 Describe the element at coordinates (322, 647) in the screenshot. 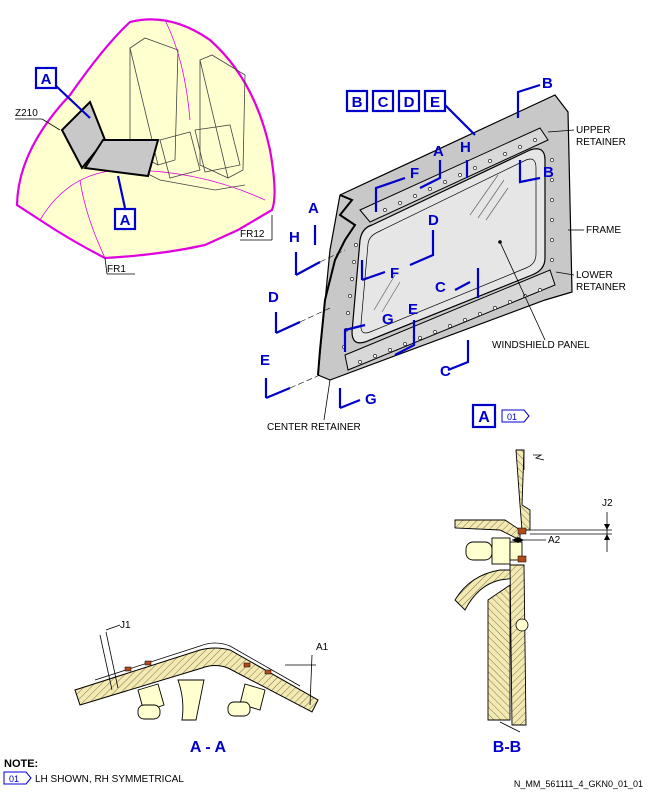

I see `a1-dimension-label: A1` at that location.